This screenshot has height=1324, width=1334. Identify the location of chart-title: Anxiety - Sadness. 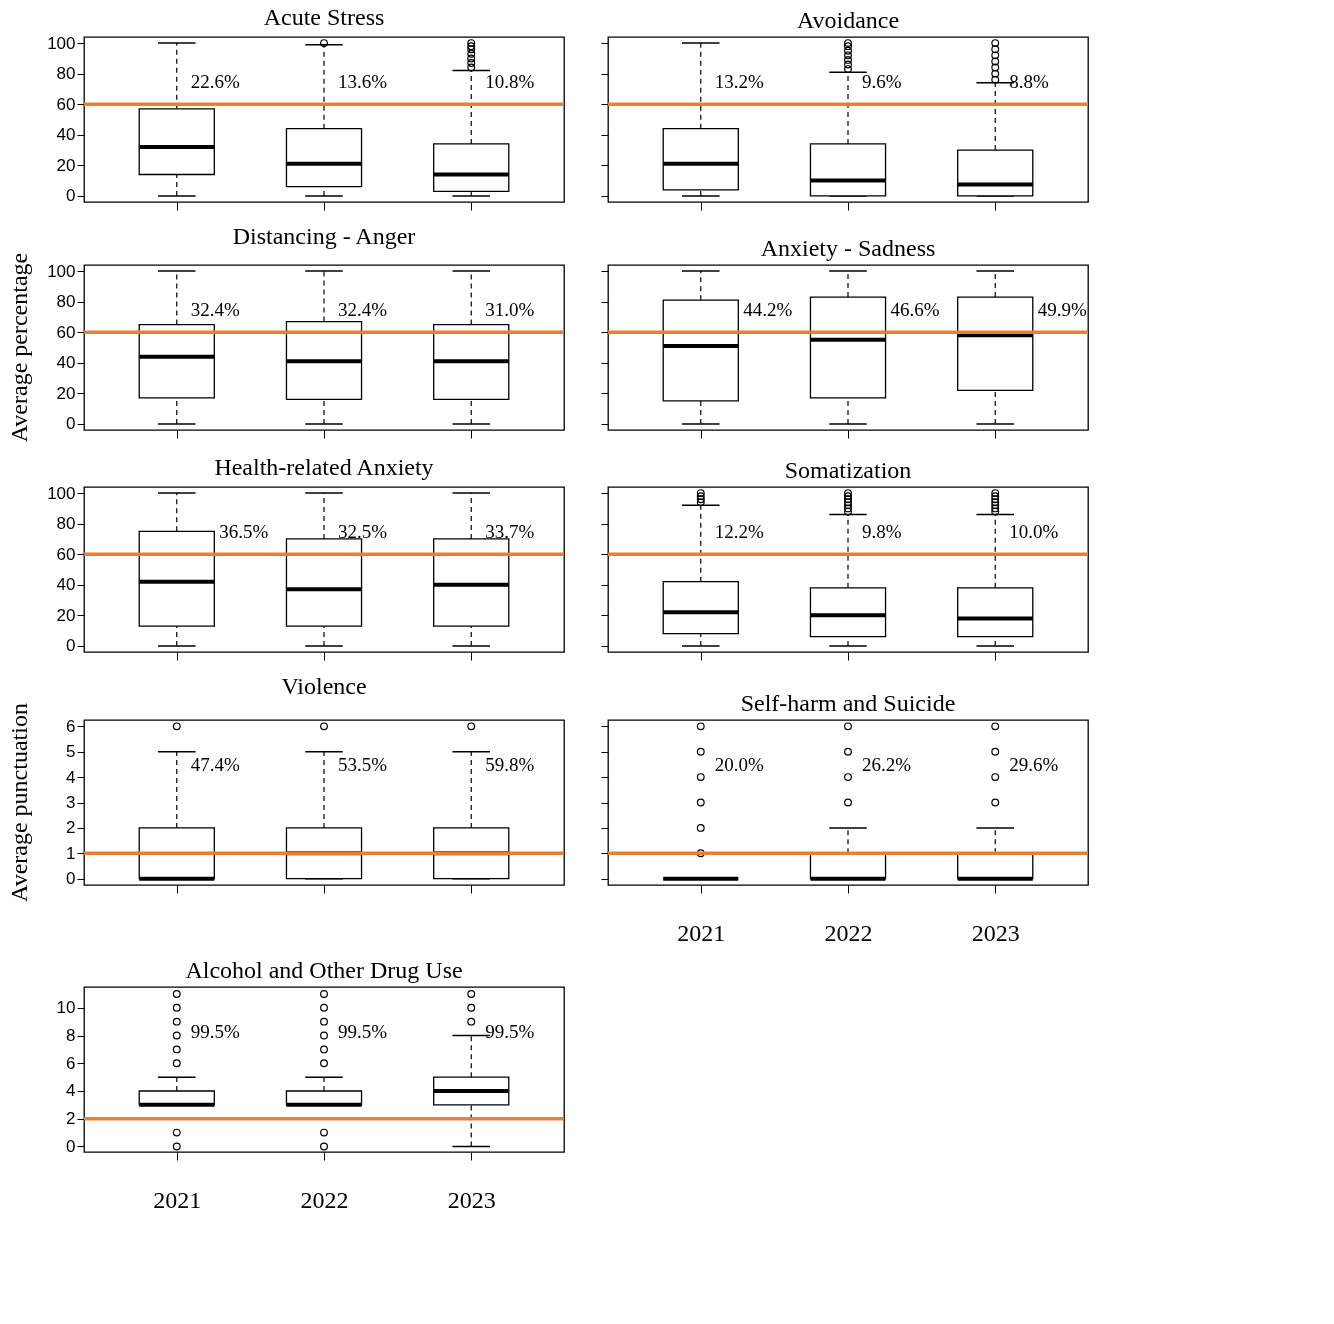
(848, 248).